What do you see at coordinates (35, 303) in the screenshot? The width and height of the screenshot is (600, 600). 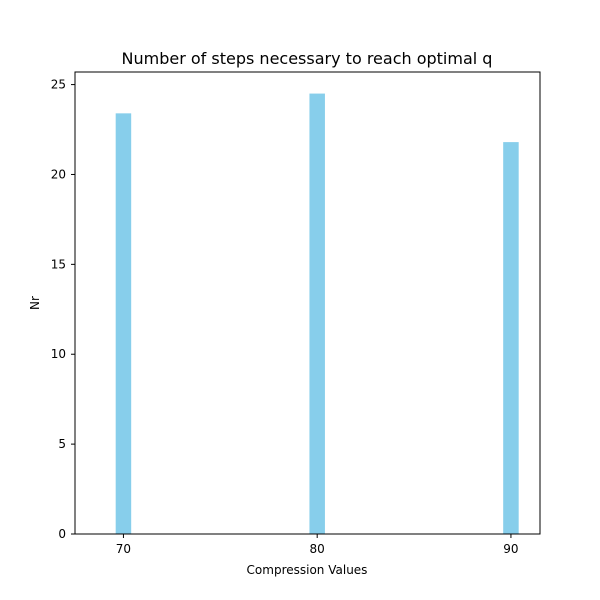 I see `y-axis-label: Nr` at bounding box center [35, 303].